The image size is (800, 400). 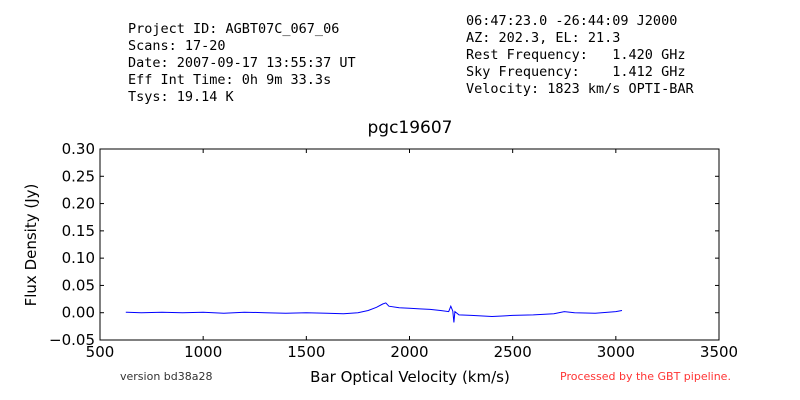 I want to click on sky-frequency-text: Sky Frequency: 1.412 GHz, so click(x=576, y=72).